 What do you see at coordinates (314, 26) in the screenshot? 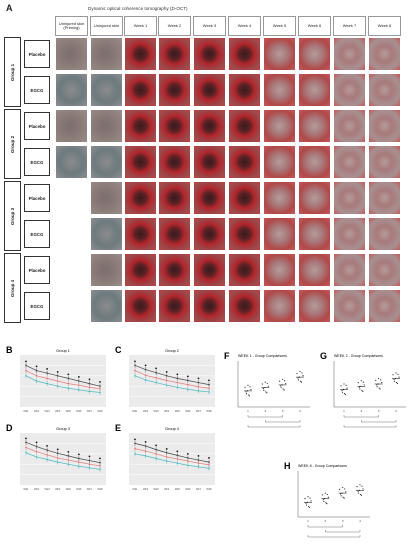
I see `column-header: Week 6` at bounding box center [314, 26].